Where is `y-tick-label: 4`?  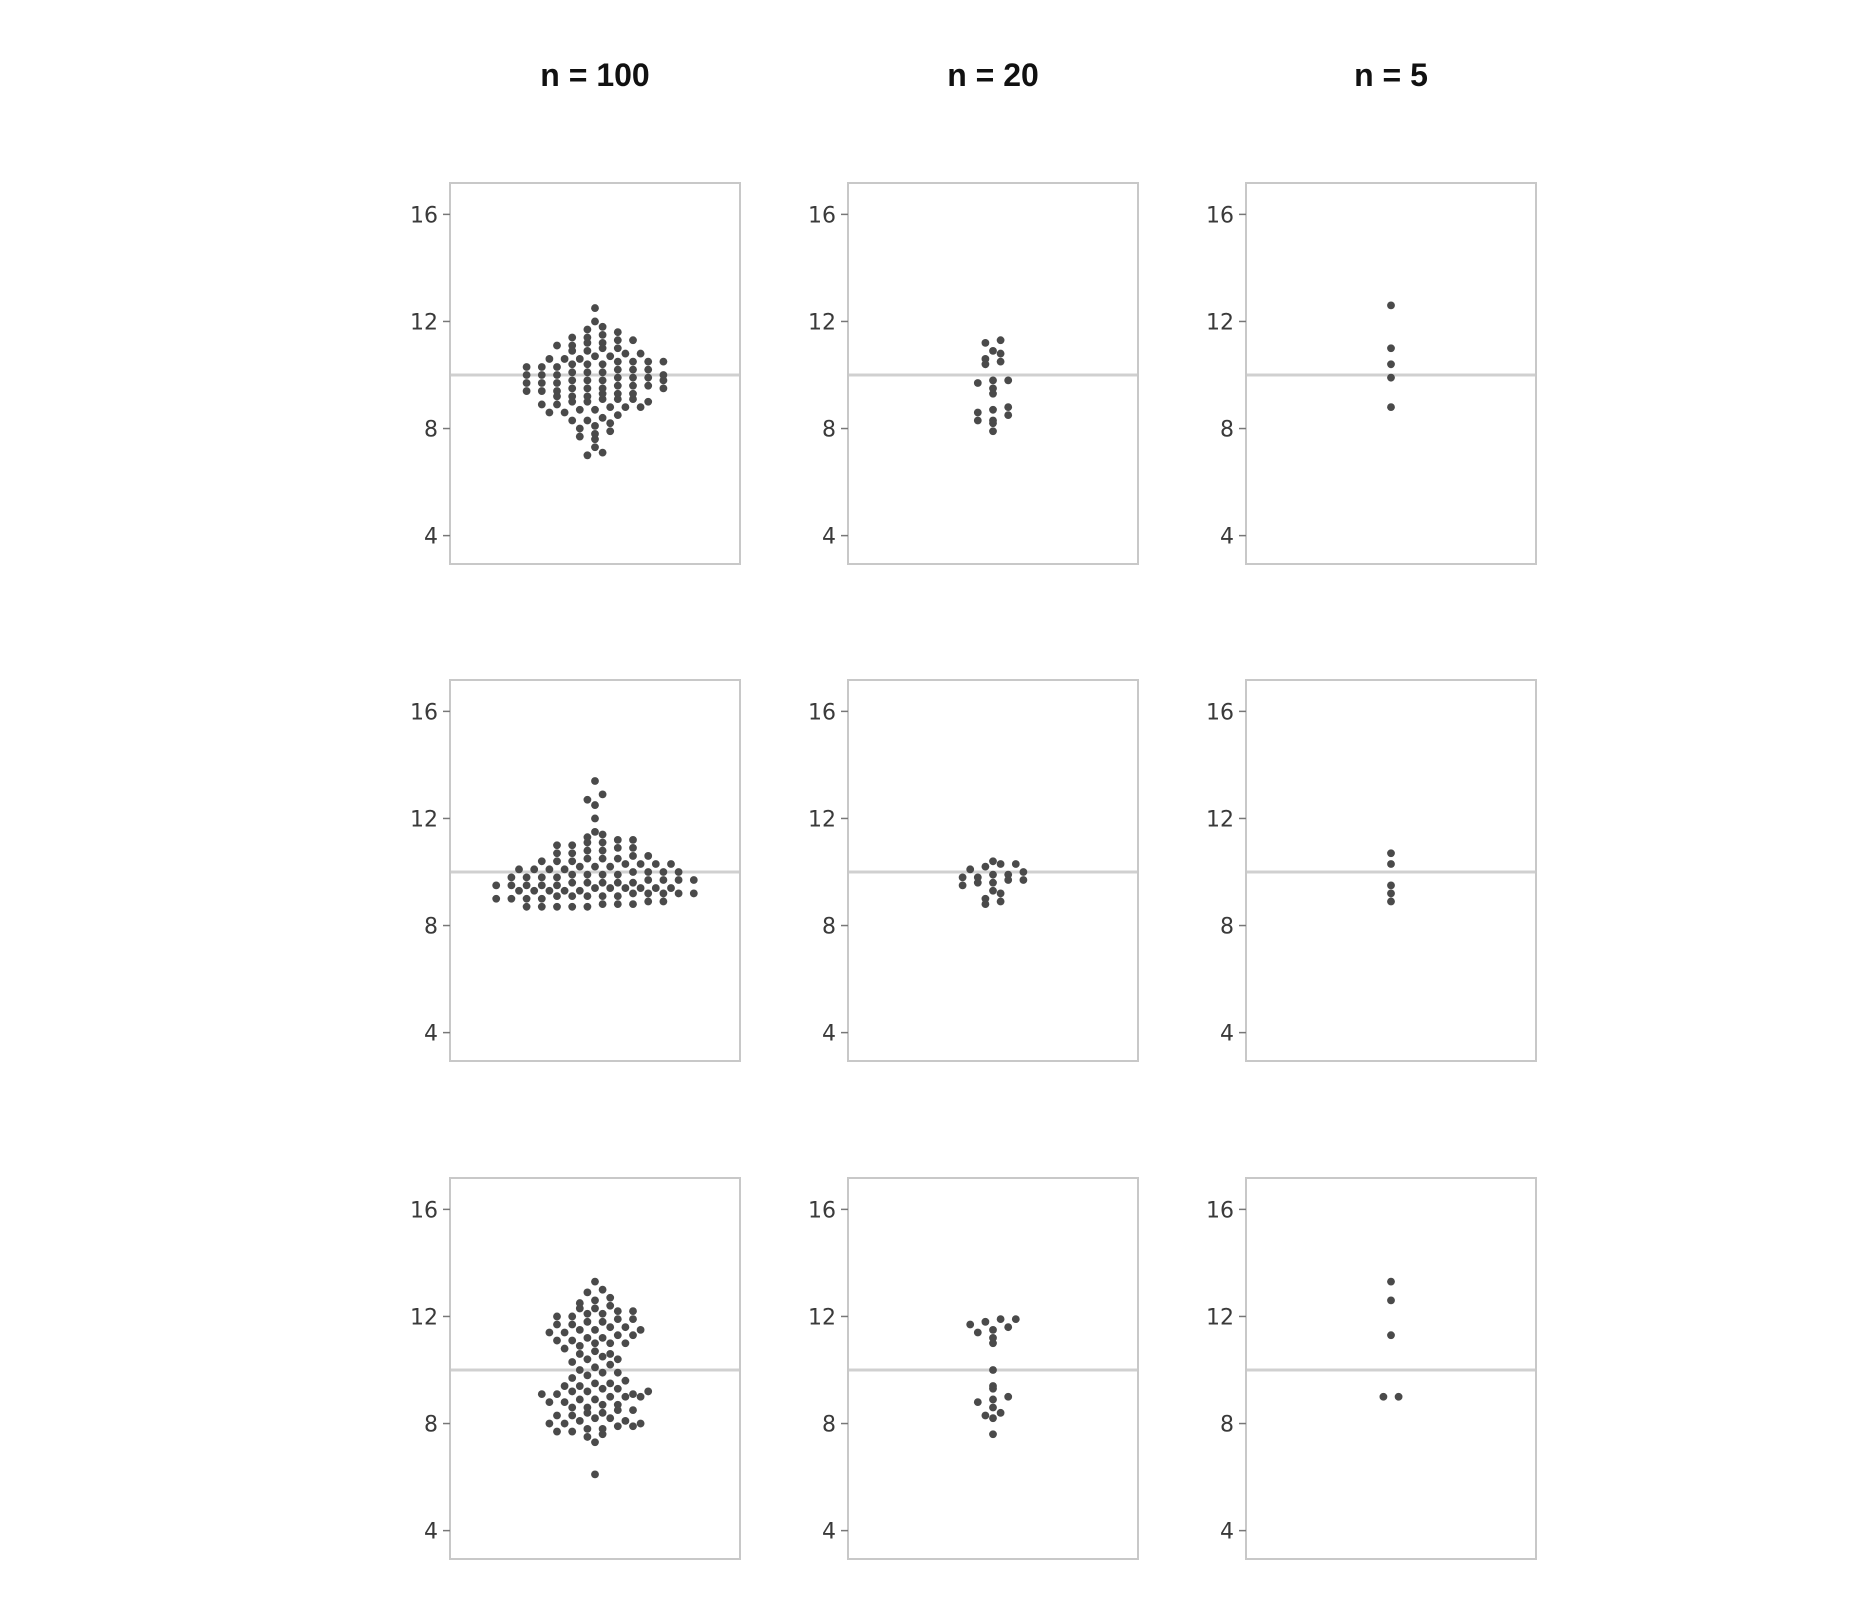 y-tick-label: 4 is located at coordinates (1227, 1532).